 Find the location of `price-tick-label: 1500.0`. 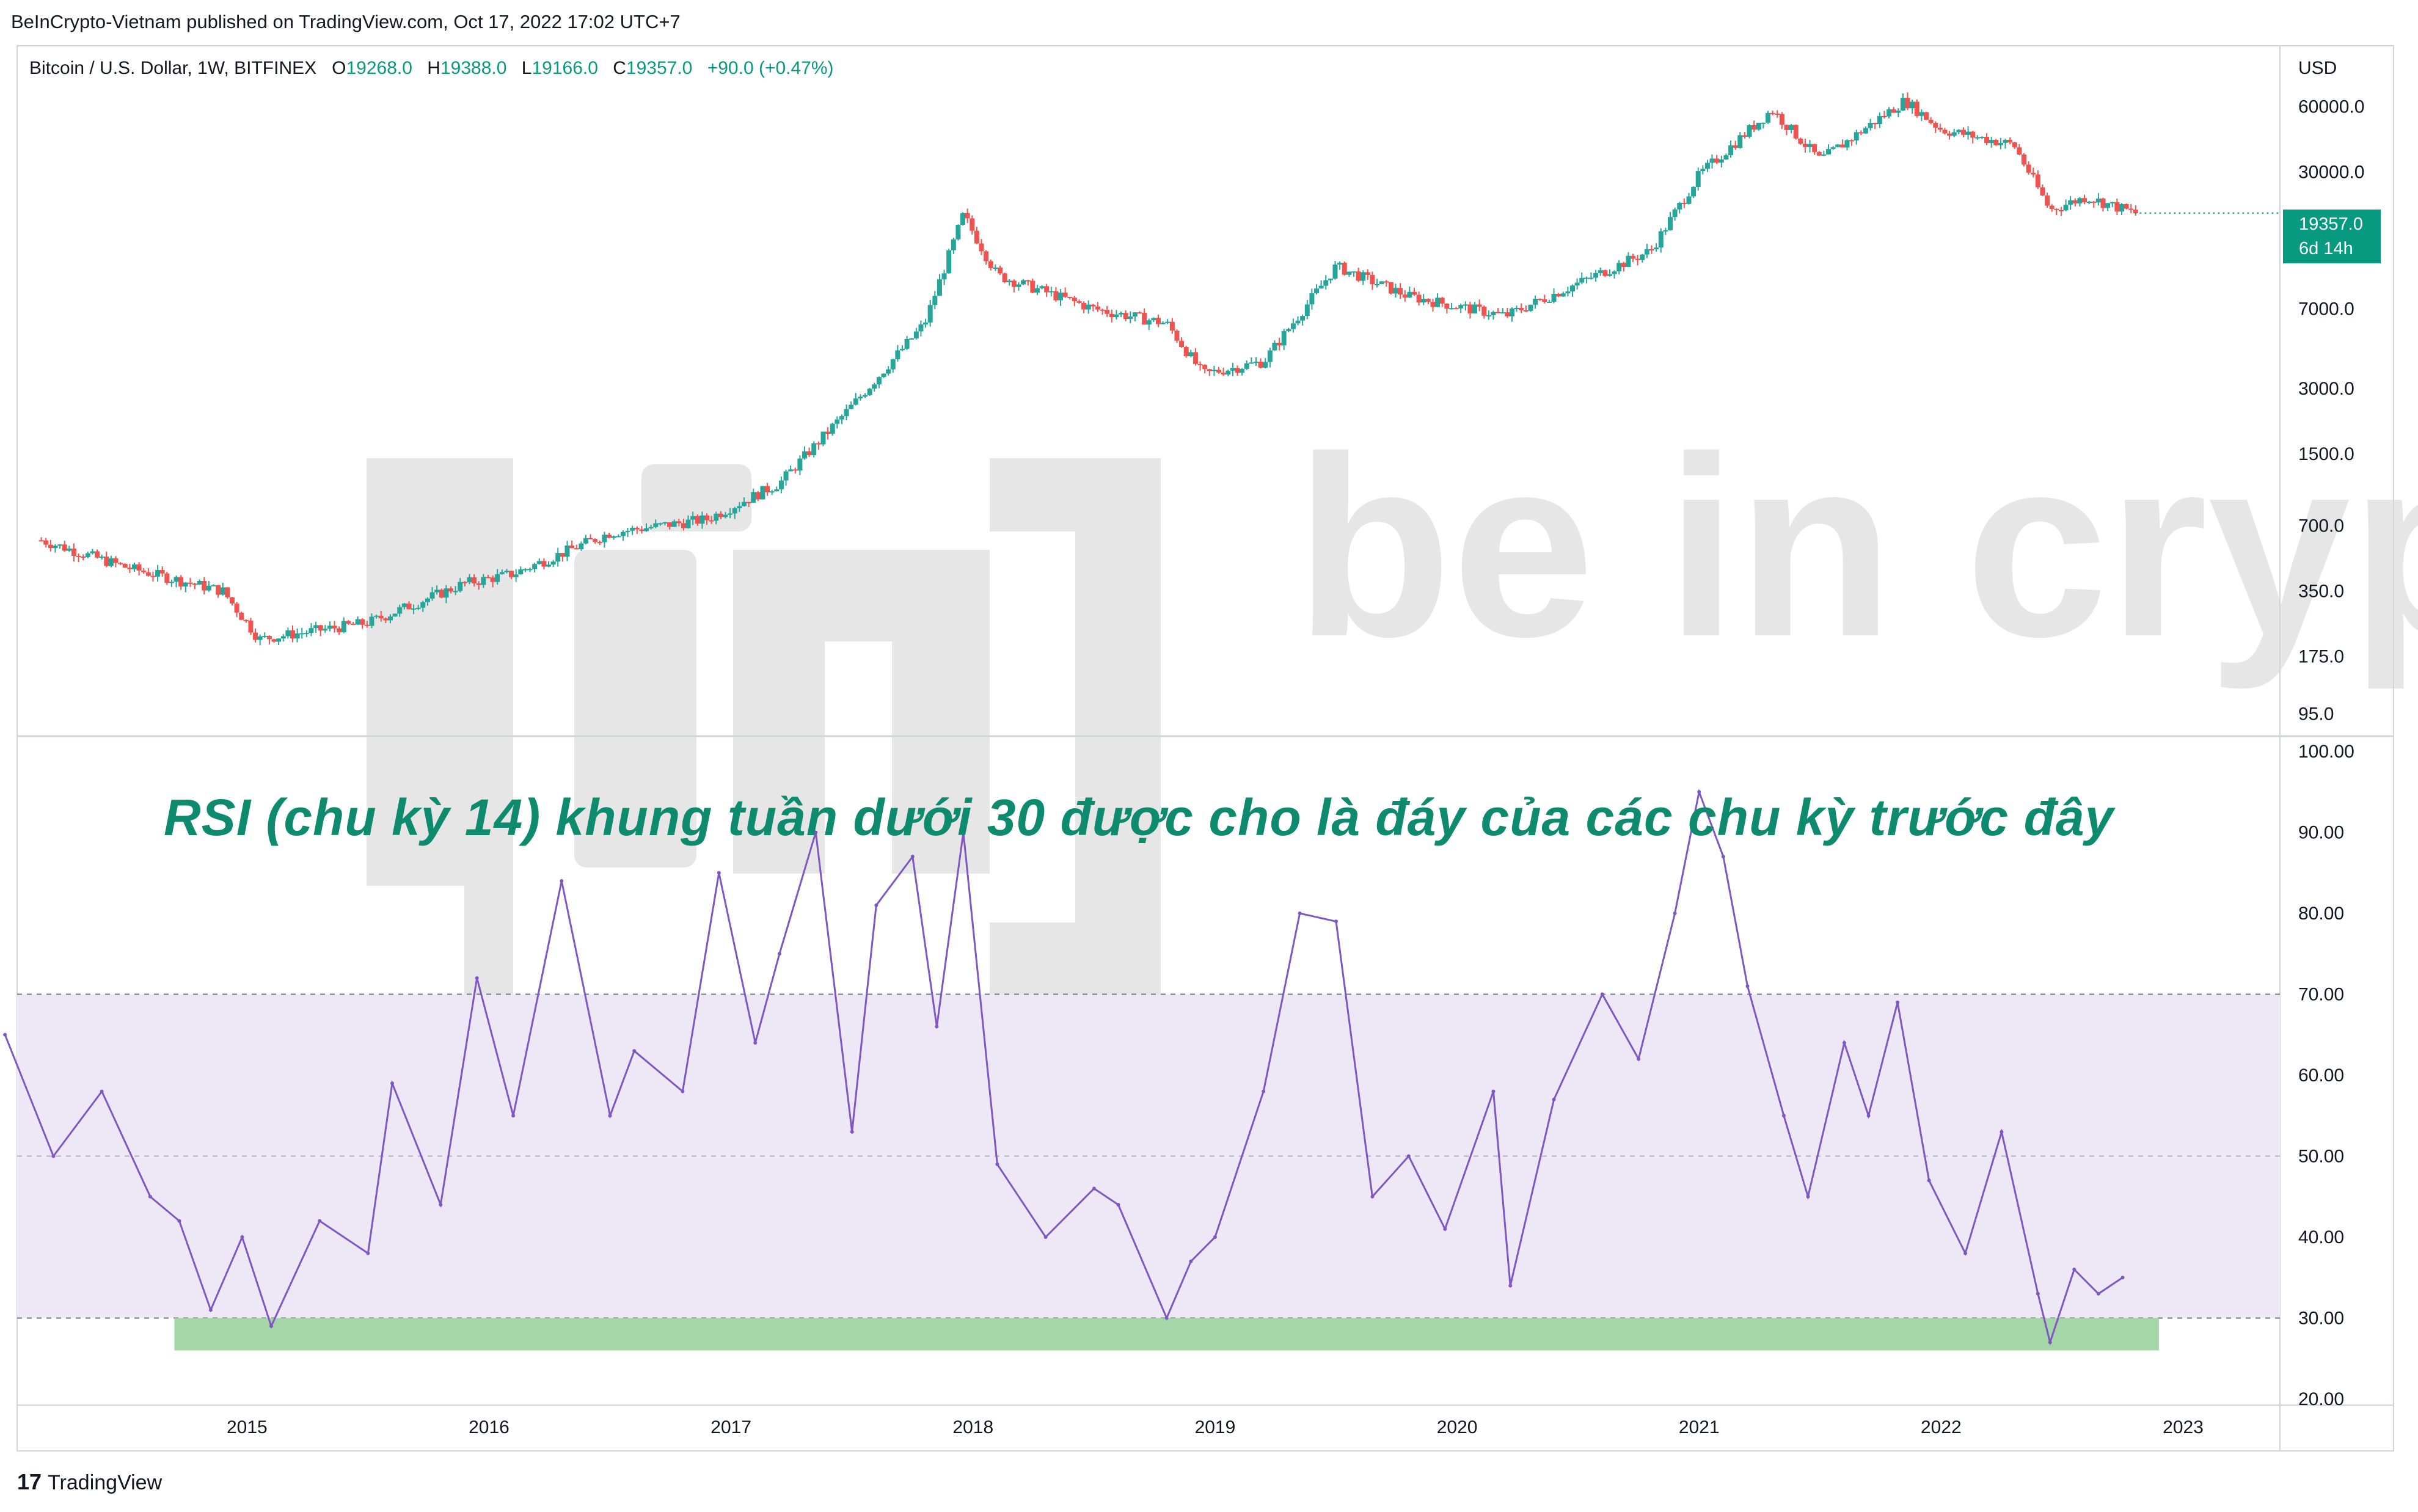

price-tick-label: 1500.0 is located at coordinates (2326, 454).